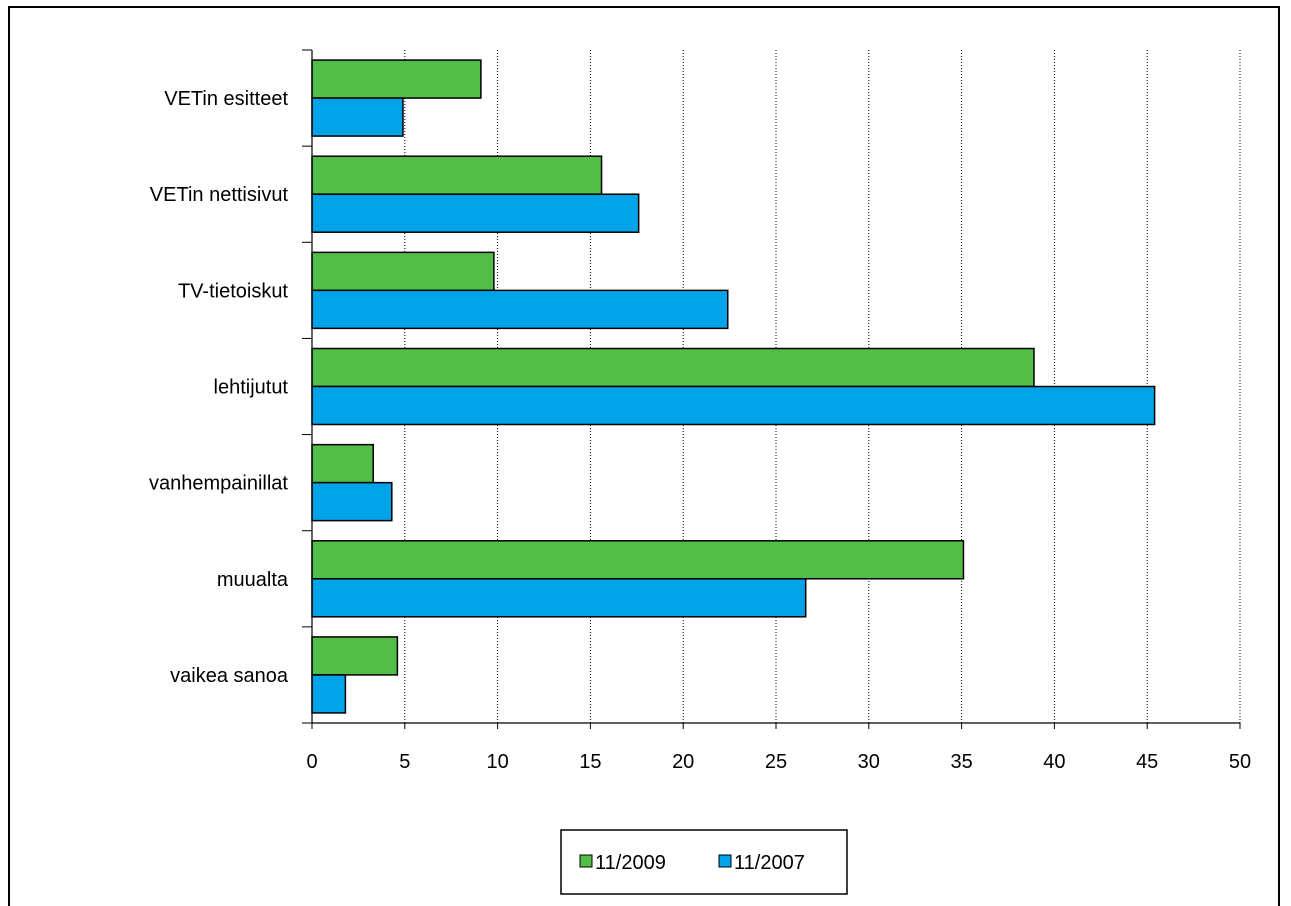  What do you see at coordinates (226, 99) in the screenshot?
I see `category-label: VETin esitteet` at bounding box center [226, 99].